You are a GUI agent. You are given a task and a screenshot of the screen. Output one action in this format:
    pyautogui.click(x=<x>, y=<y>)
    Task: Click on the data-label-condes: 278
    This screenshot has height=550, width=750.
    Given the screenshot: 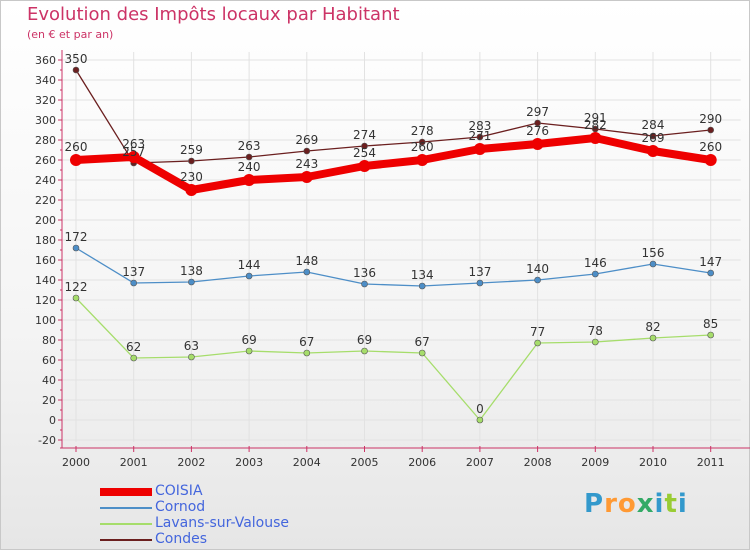 What is the action you would take?
    pyautogui.click(x=422, y=131)
    